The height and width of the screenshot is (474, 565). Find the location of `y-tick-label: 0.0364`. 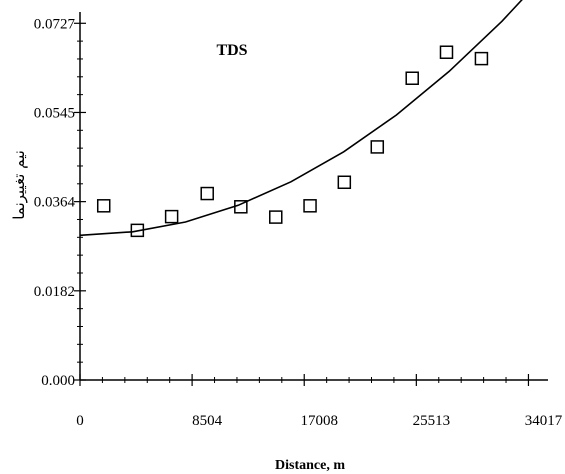

y-tick-label: 0.0364 is located at coordinates (55, 203).